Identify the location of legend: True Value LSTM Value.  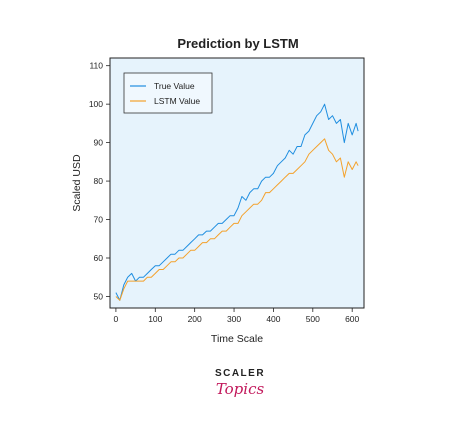
(168, 93).